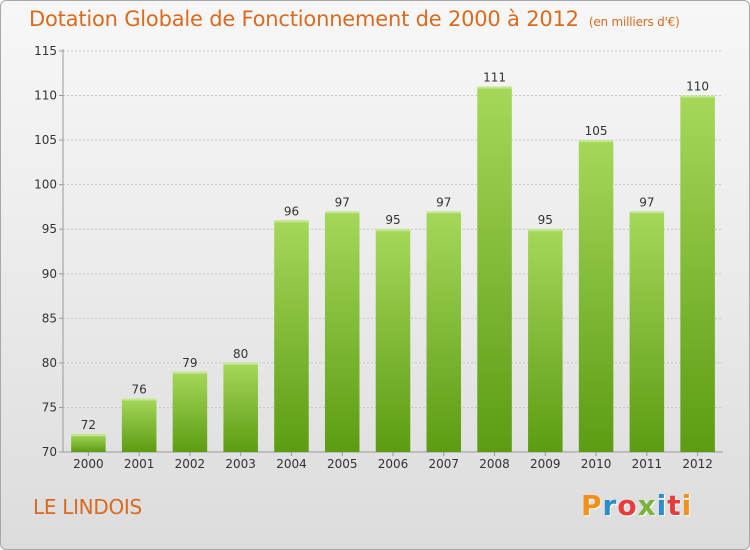 This screenshot has width=750, height=550. Describe the element at coordinates (291, 211) in the screenshot. I see `data-label: 96` at that location.